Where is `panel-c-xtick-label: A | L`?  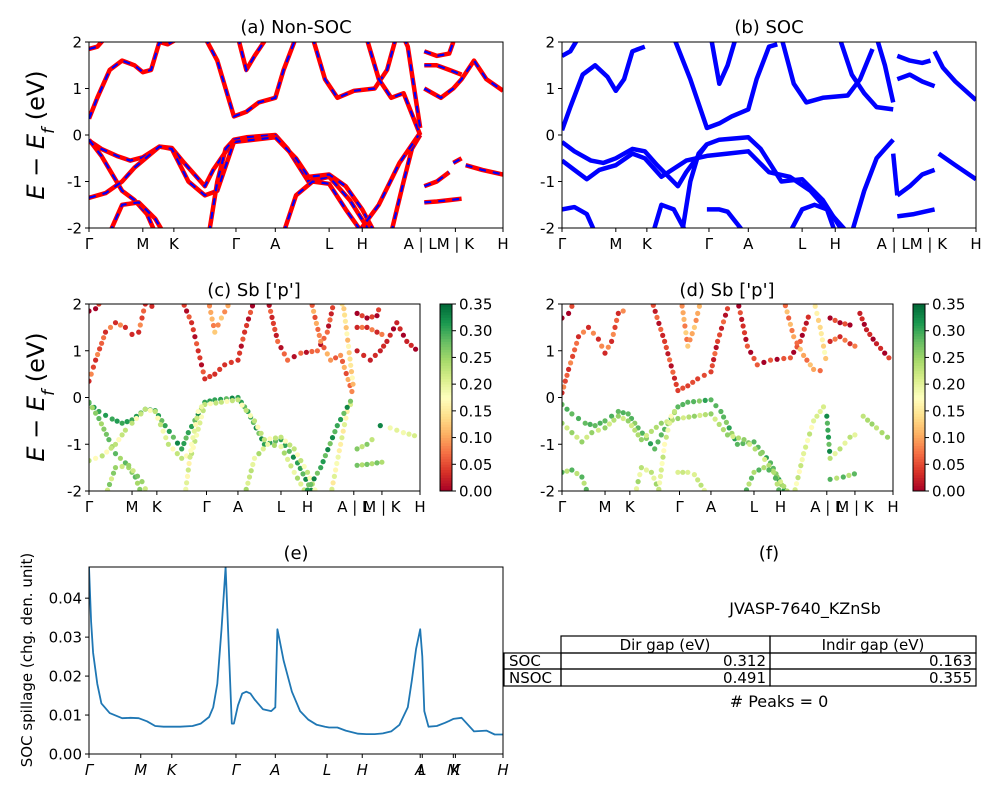 panel-c-xtick-label: A | L is located at coordinates (354, 507).